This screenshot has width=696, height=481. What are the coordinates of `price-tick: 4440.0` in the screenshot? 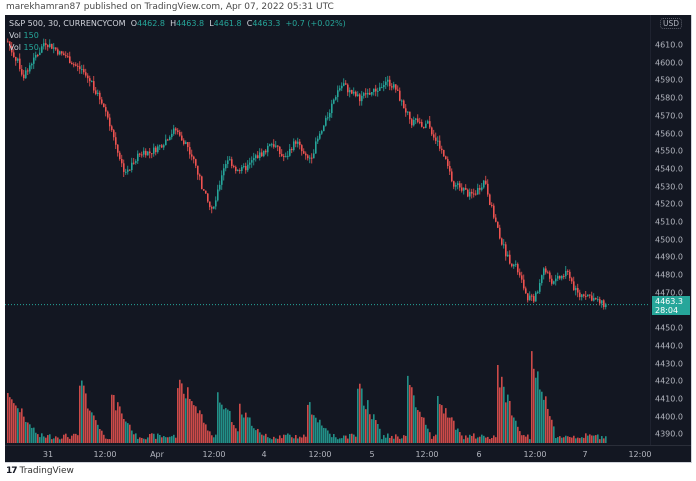 It's located at (669, 346).